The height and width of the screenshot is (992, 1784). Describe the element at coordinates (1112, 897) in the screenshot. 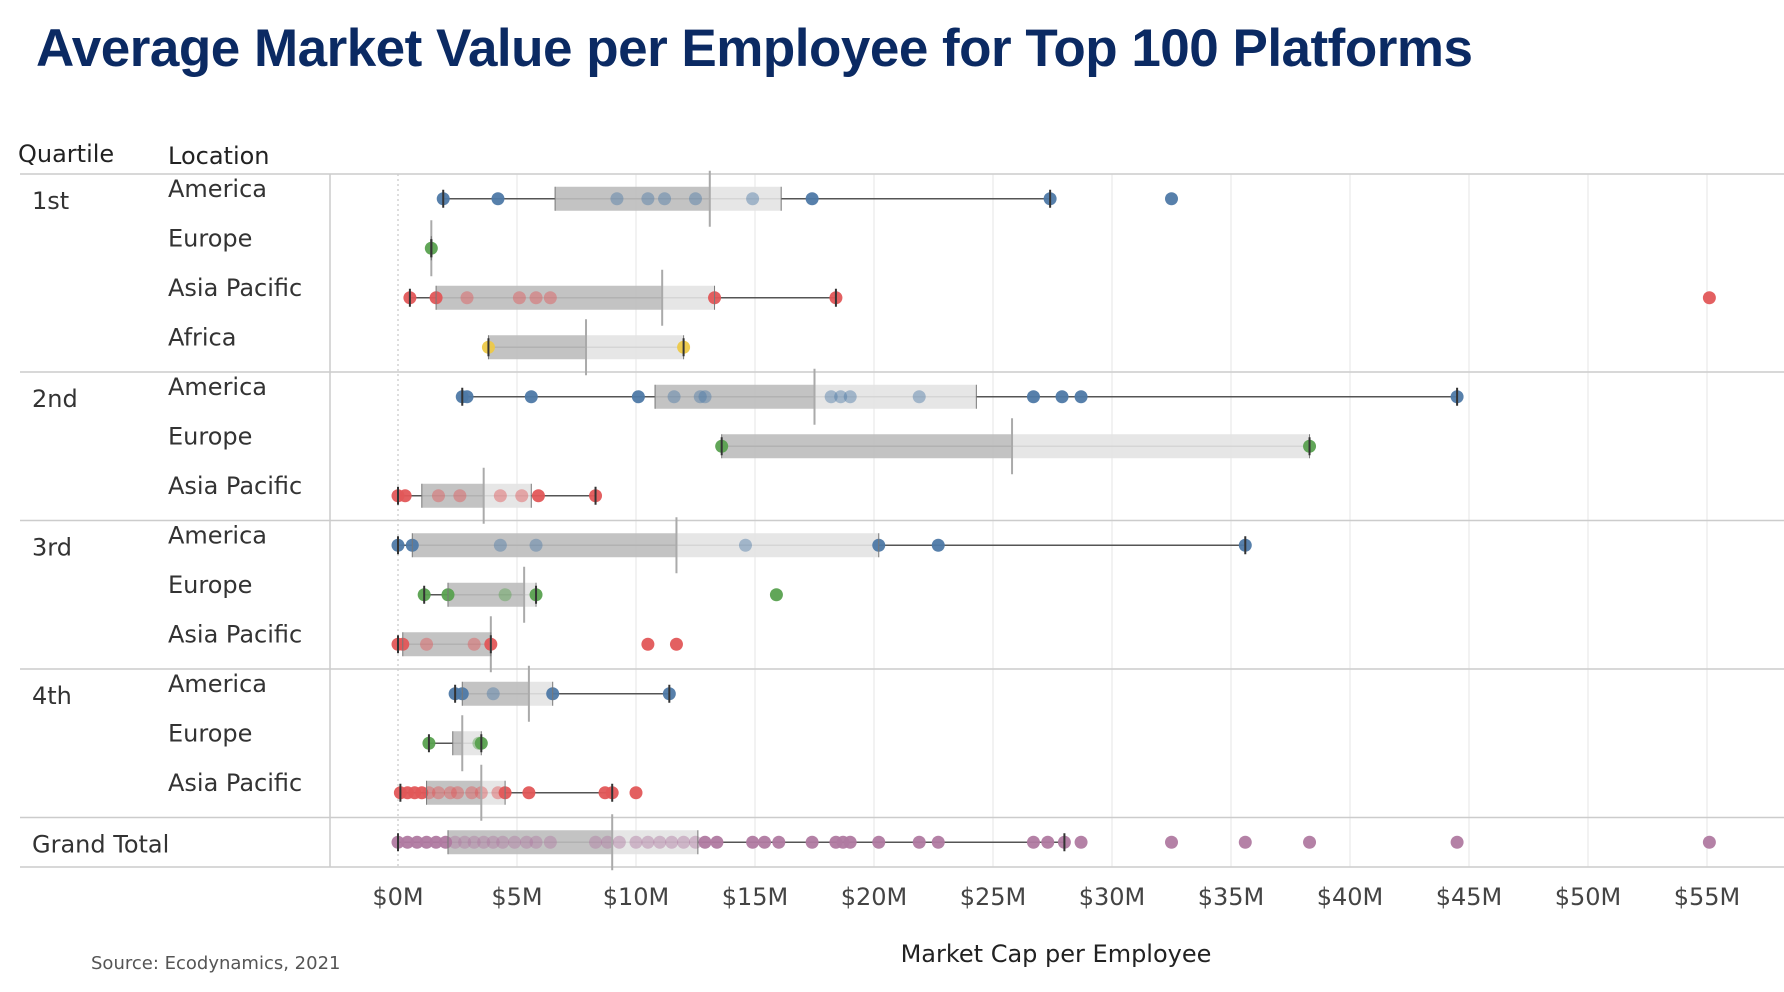

I see `x-tick-label: $30M` at that location.